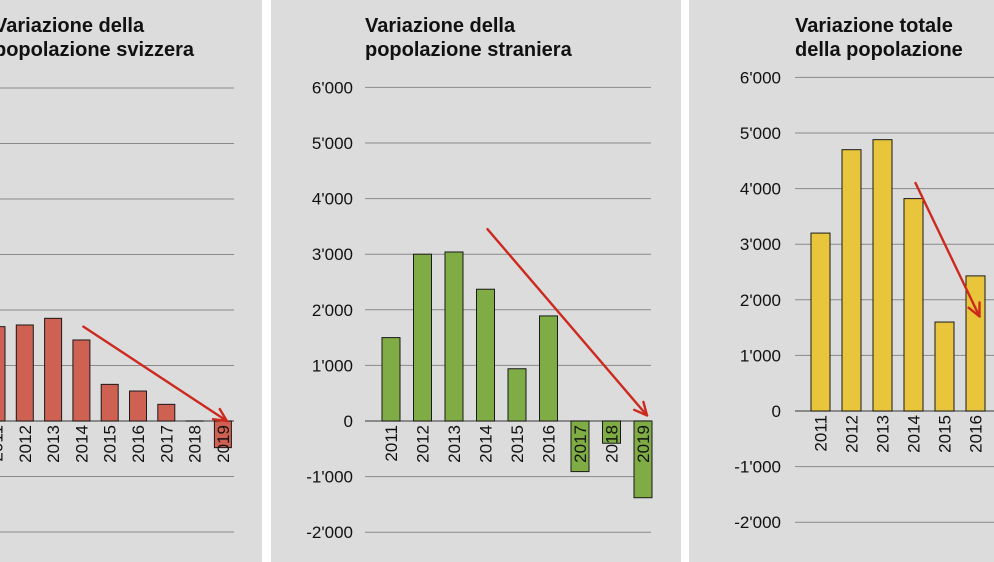 This screenshot has height=562, width=994. I want to click on bar-2019, so click(643, 459).